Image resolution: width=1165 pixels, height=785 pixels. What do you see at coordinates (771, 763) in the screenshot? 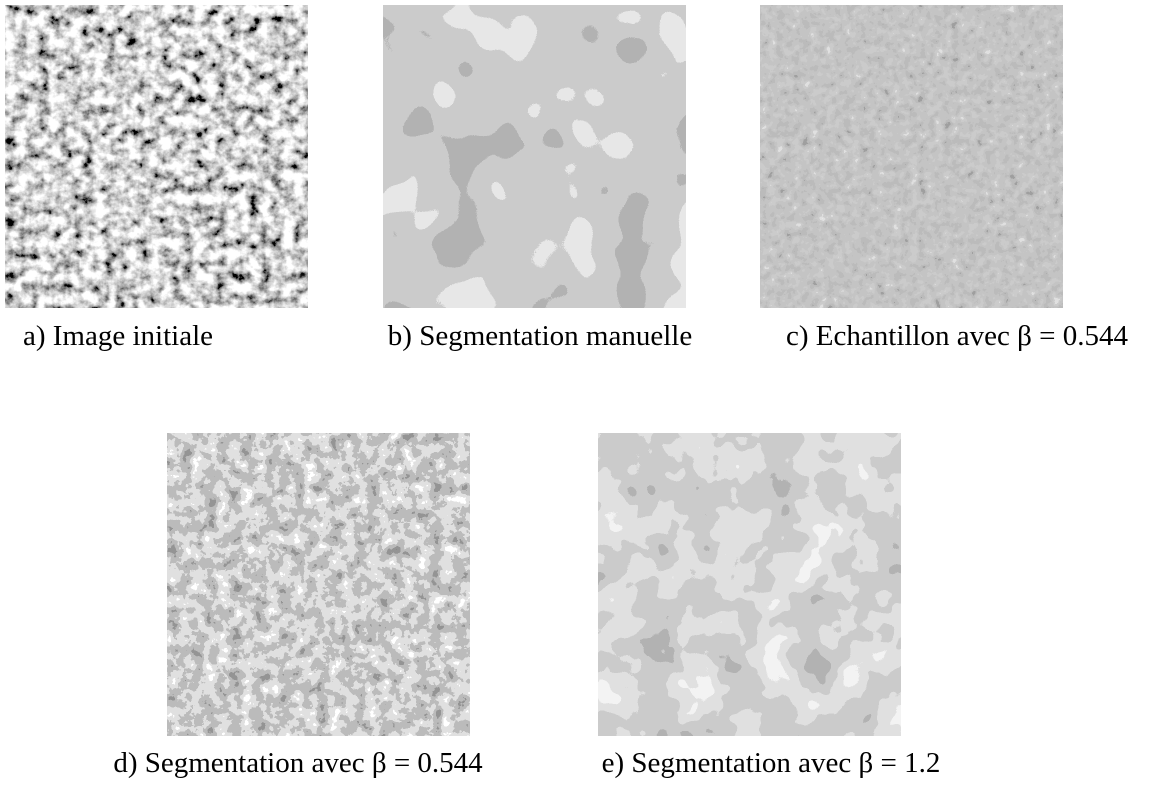
I see `caption: e) Segmentation avec β = 1.2` at bounding box center [771, 763].